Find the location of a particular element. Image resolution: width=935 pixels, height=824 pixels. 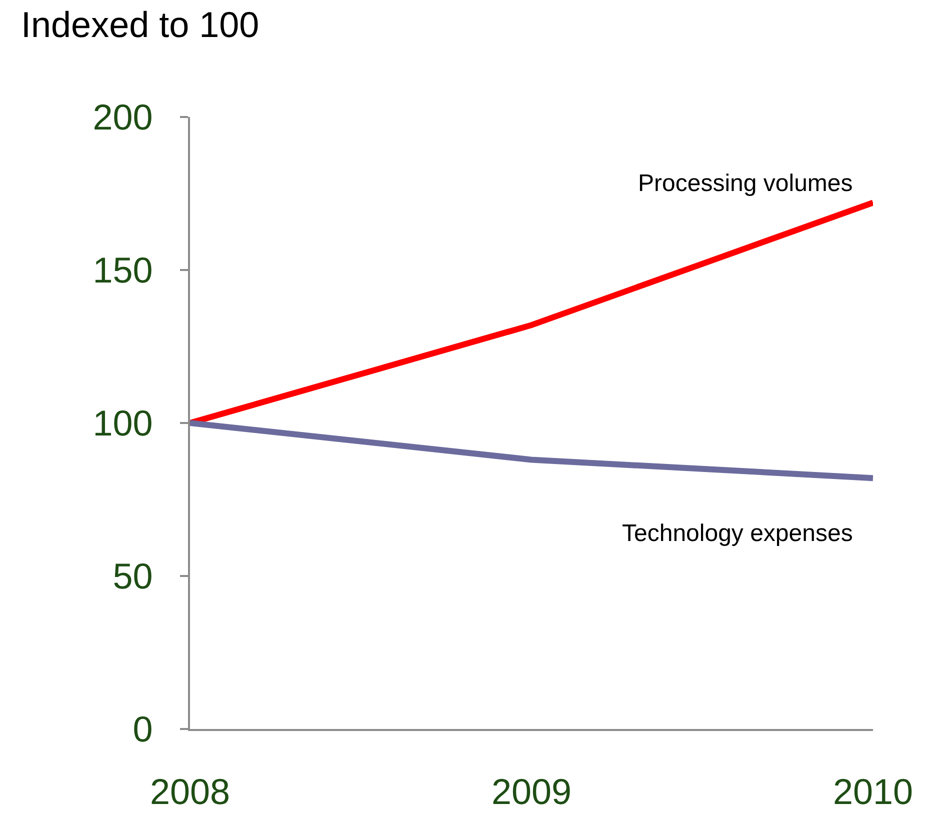

y-tick-label: 150 is located at coordinates (122, 270).